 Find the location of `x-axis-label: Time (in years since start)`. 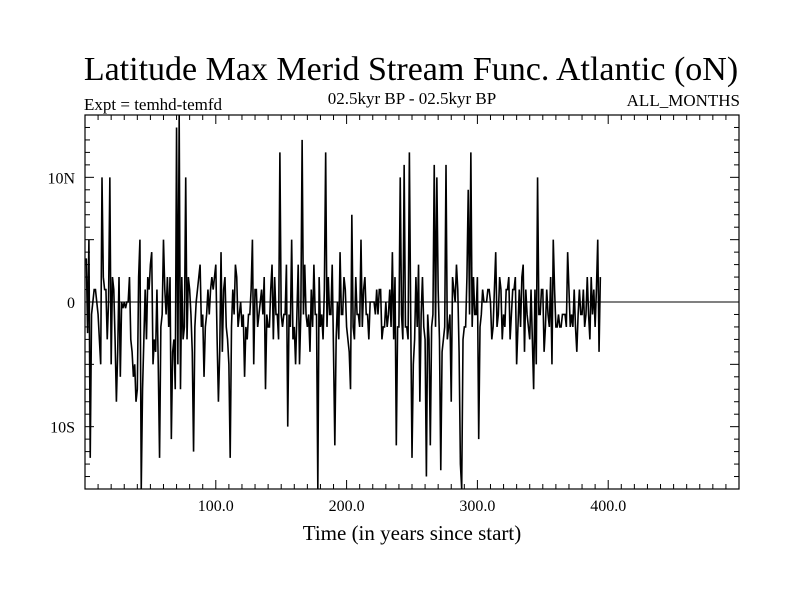

x-axis-label: Time (in years since start) is located at coordinates (412, 533).